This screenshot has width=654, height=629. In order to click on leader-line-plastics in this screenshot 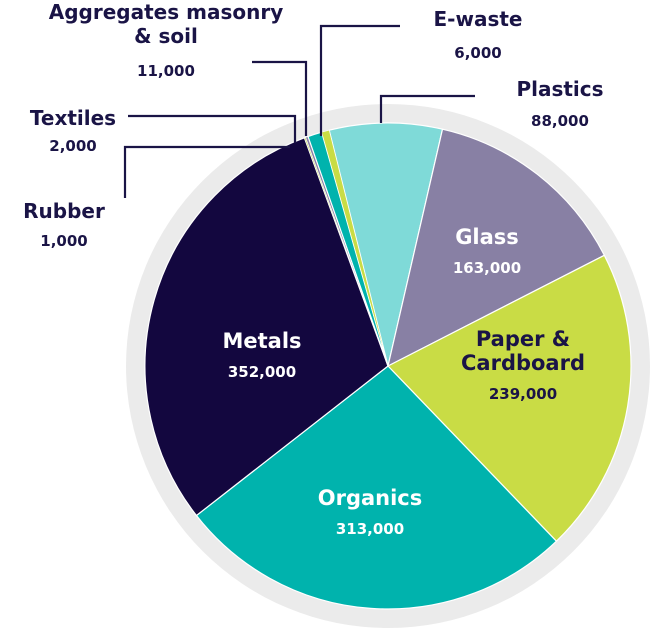, I will do `click(427, 108)`.